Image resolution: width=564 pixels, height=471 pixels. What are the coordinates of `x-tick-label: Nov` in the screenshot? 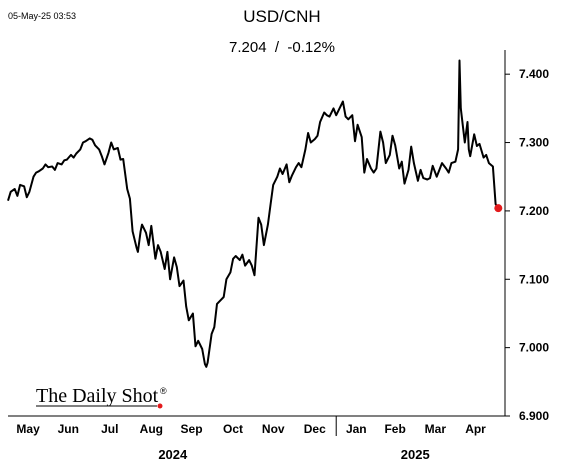 It's located at (273, 429).